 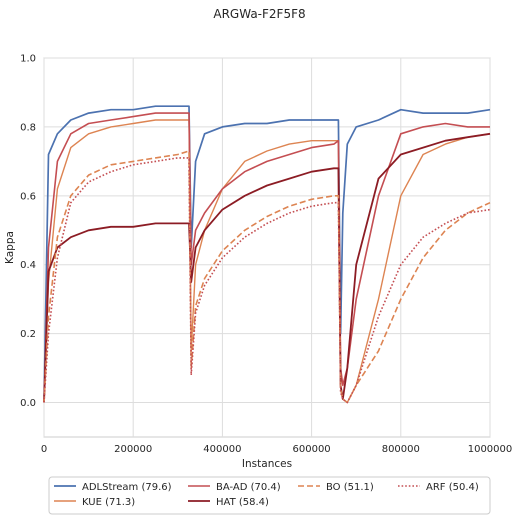 What do you see at coordinates (401, 449) in the screenshot?
I see `x-tick-label: 800000` at bounding box center [401, 449].